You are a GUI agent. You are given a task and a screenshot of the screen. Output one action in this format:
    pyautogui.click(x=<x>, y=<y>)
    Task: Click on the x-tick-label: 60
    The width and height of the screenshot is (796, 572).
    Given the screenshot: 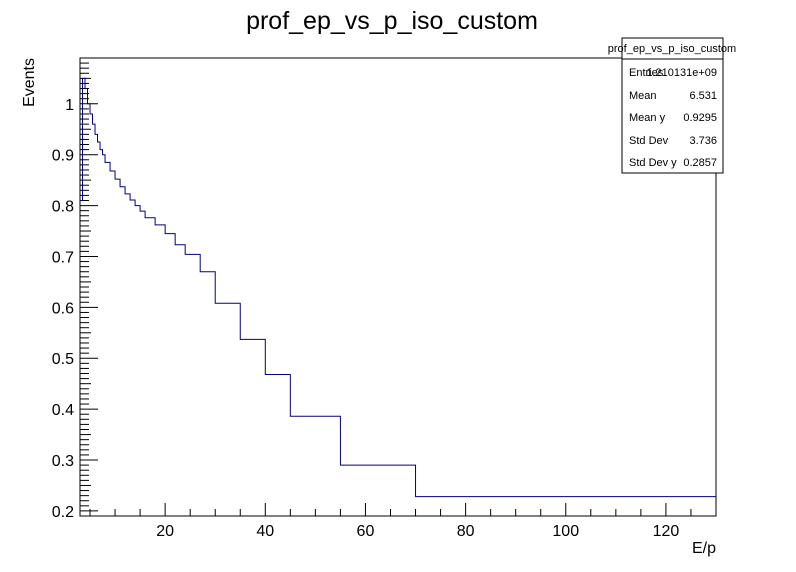 What is the action you would take?
    pyautogui.click(x=366, y=531)
    